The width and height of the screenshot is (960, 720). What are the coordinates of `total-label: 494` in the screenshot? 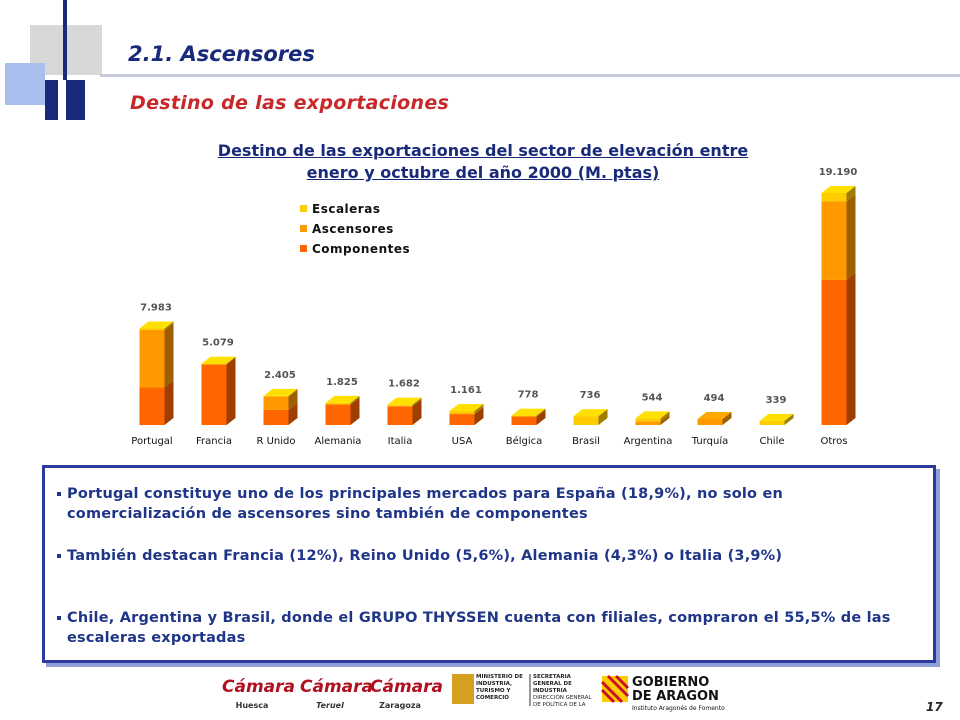 It's located at (714, 398).